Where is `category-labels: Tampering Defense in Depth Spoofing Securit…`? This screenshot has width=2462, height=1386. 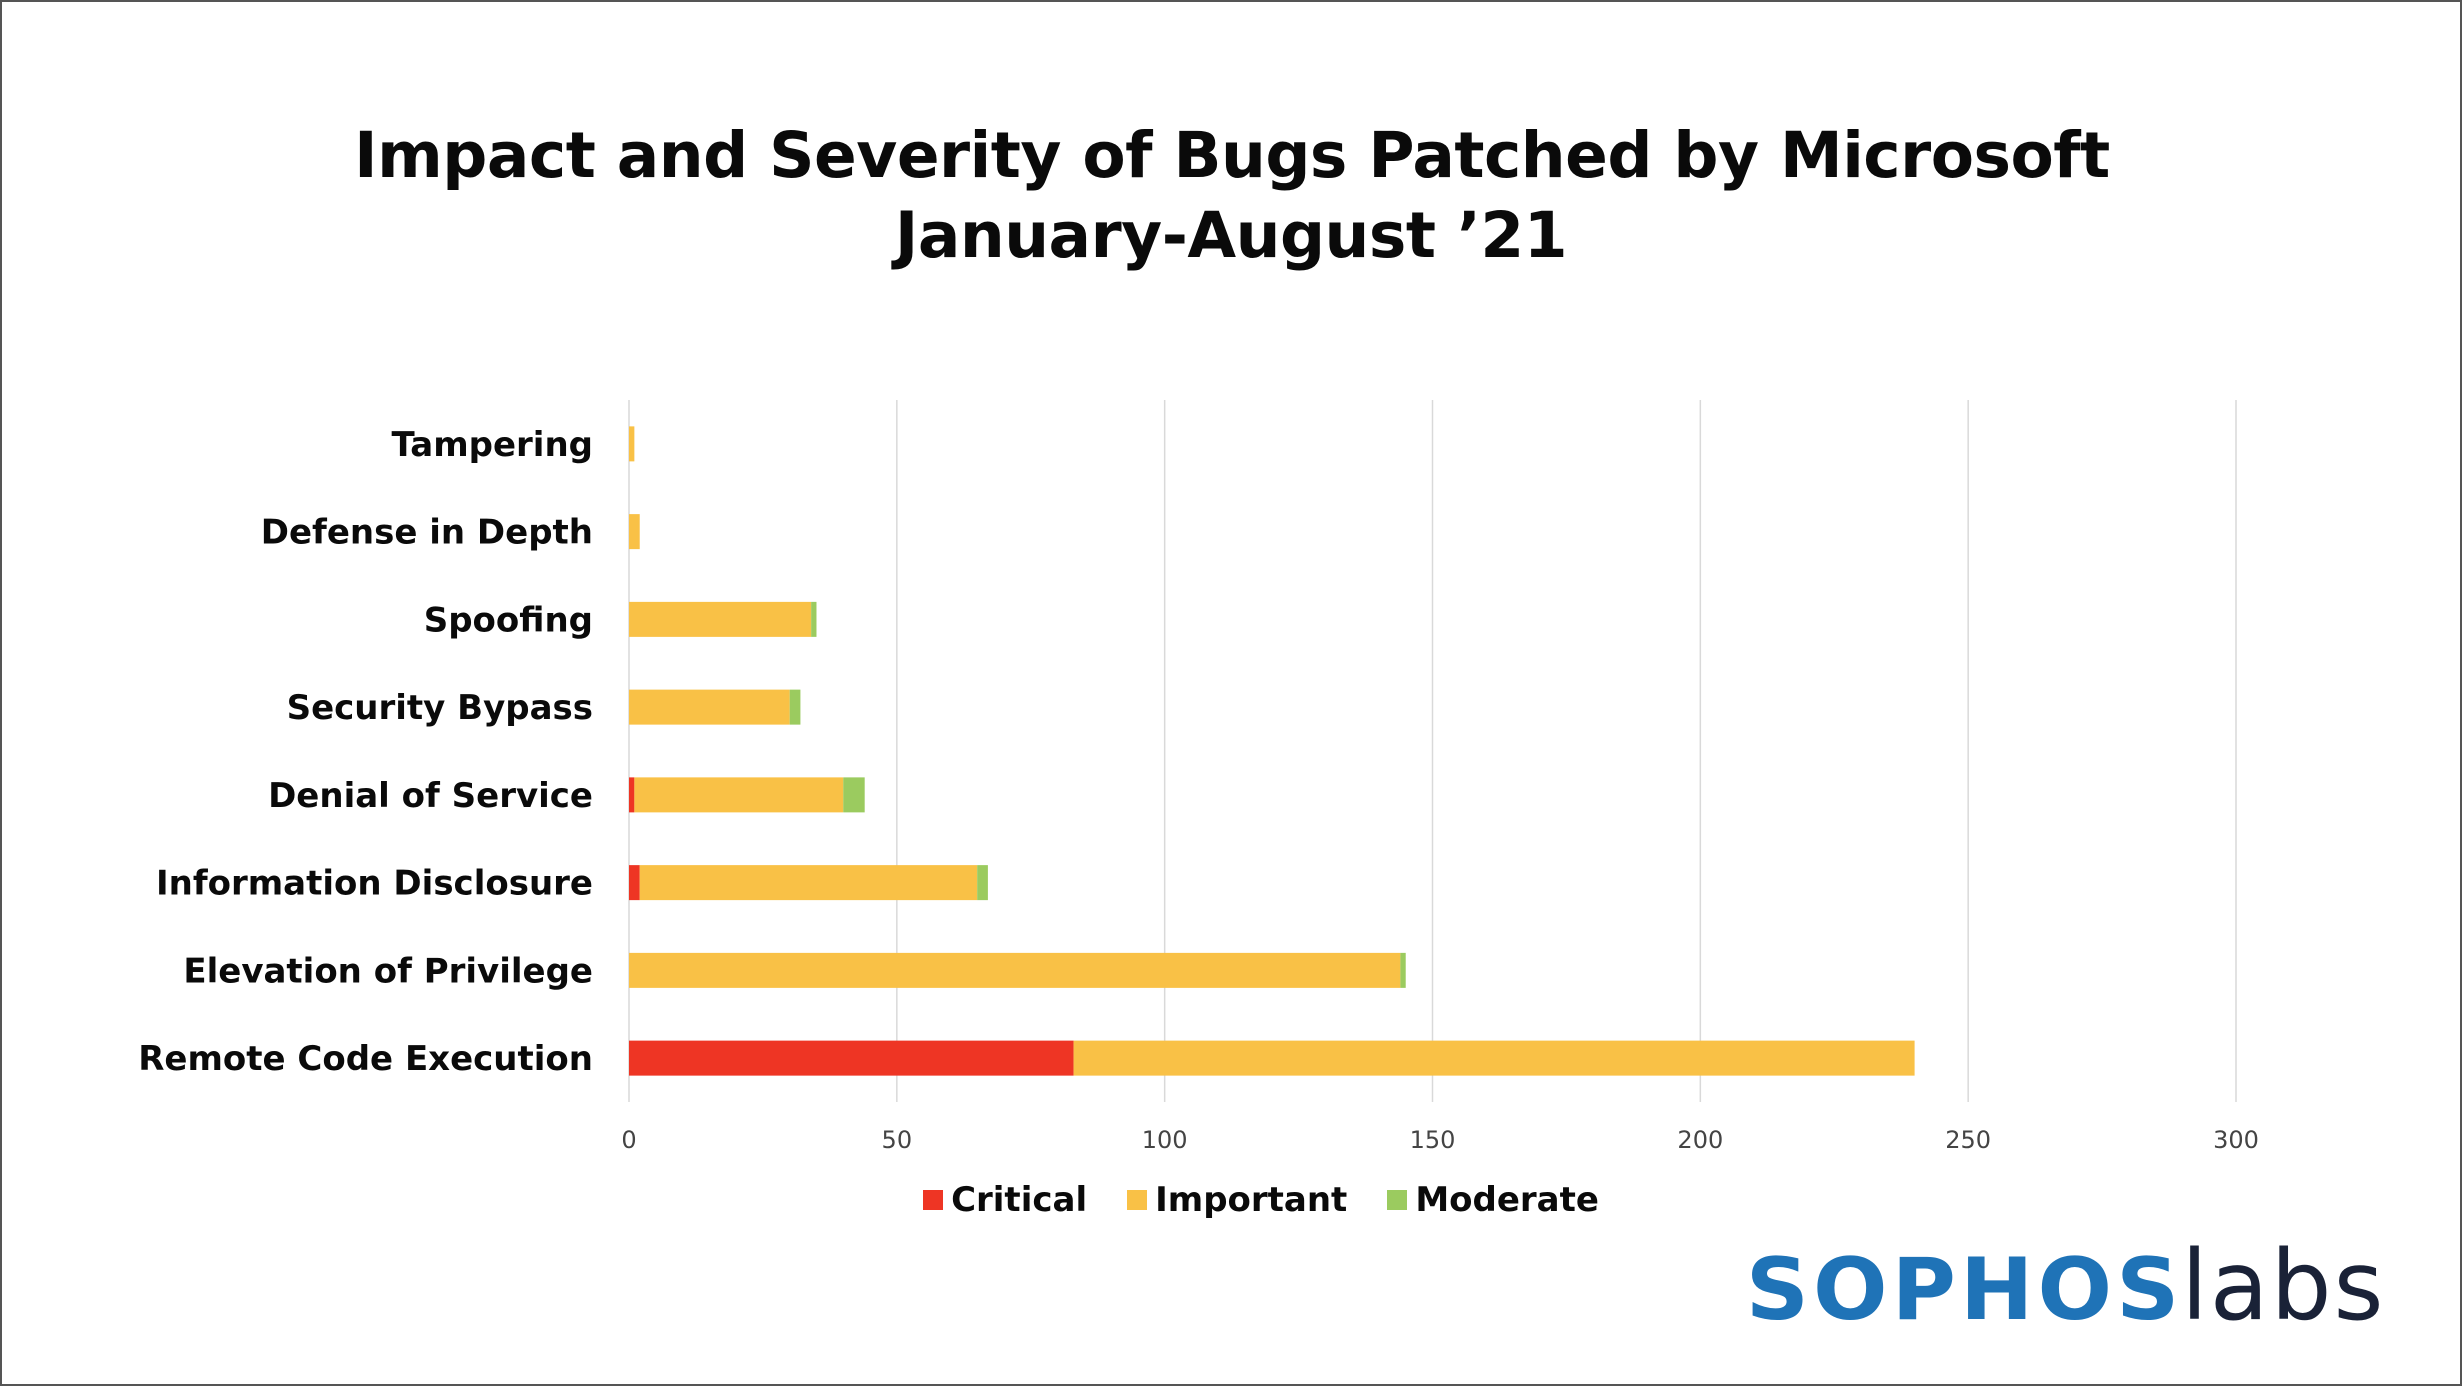
category-labels: Tampering Defense in Depth Spoofing Securit… is located at coordinates (365, 752).